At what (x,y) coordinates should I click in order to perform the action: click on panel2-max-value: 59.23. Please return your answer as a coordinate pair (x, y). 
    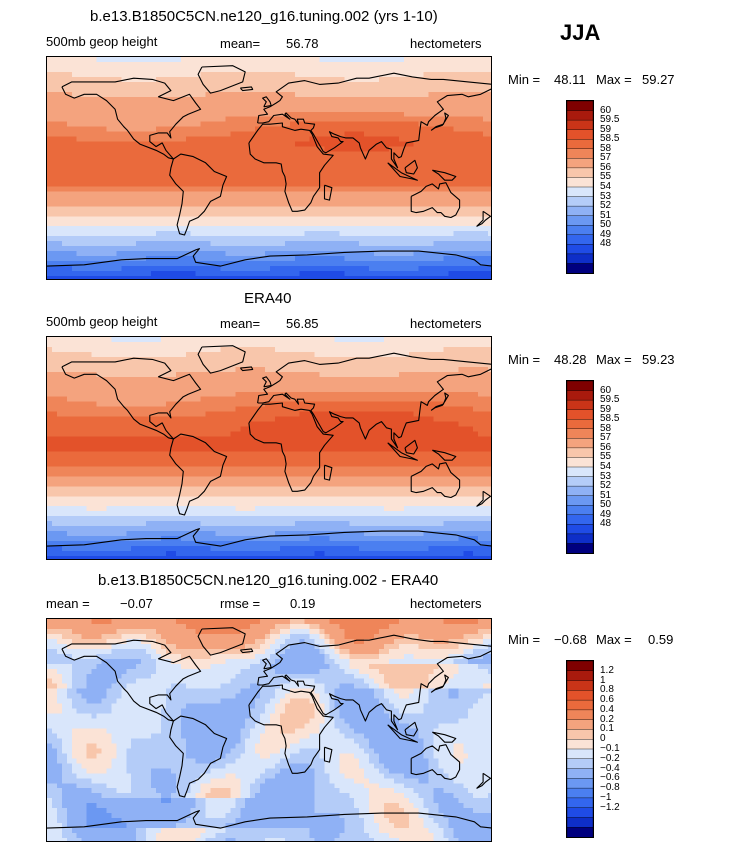
    Looking at the image, I should click on (658, 359).